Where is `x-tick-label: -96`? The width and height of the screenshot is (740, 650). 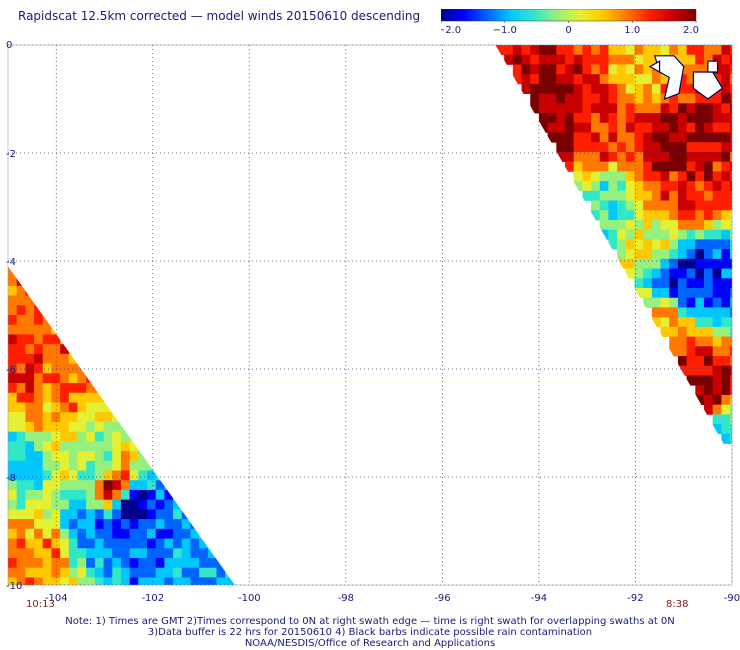 x-tick-label: -96 is located at coordinates (442, 598).